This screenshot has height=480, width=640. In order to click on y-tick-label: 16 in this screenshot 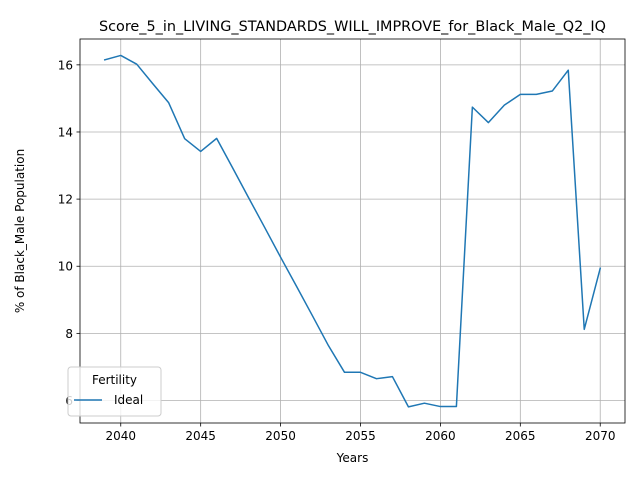, I will do `click(65, 65)`.